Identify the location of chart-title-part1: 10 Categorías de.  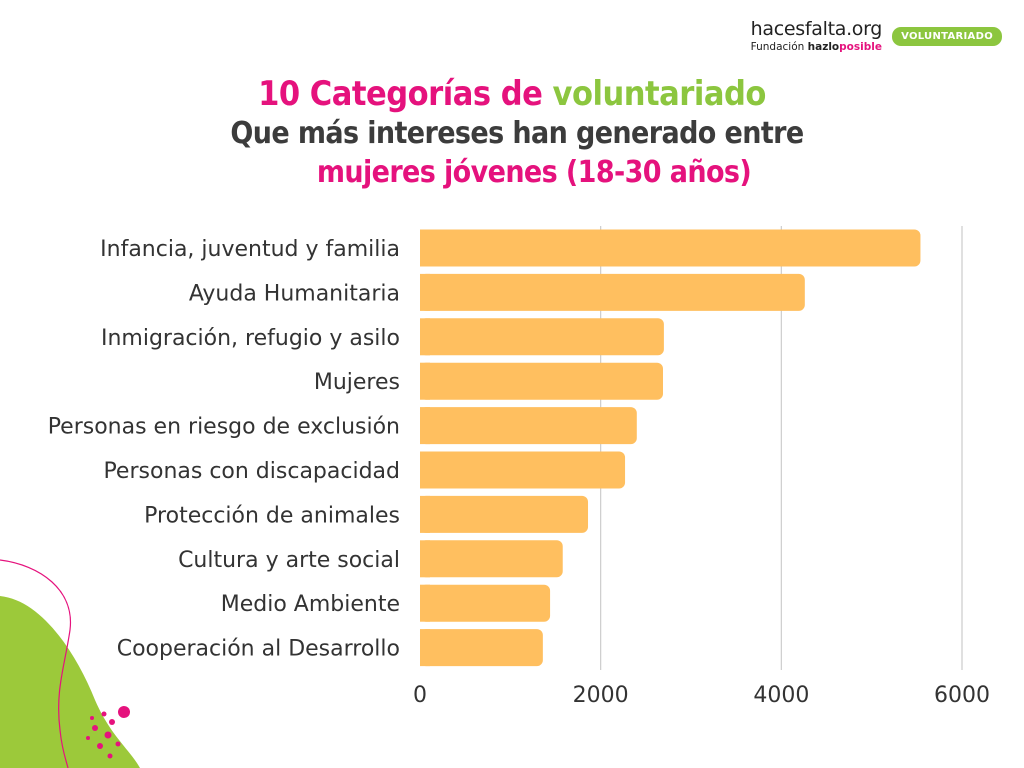
(400, 94).